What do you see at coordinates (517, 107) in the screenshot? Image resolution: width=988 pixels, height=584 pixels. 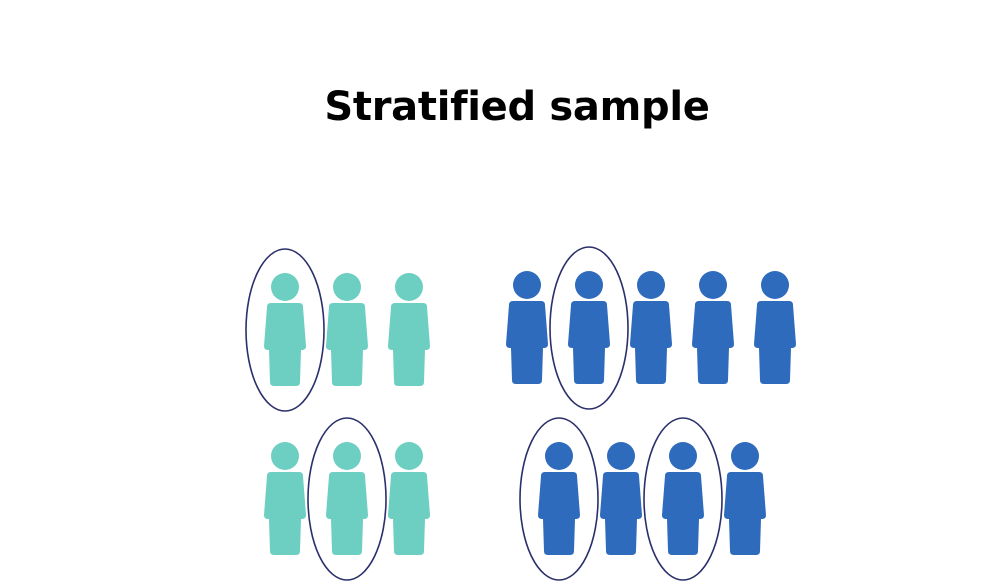 I see `diagram-title: Stratified sample` at bounding box center [517, 107].